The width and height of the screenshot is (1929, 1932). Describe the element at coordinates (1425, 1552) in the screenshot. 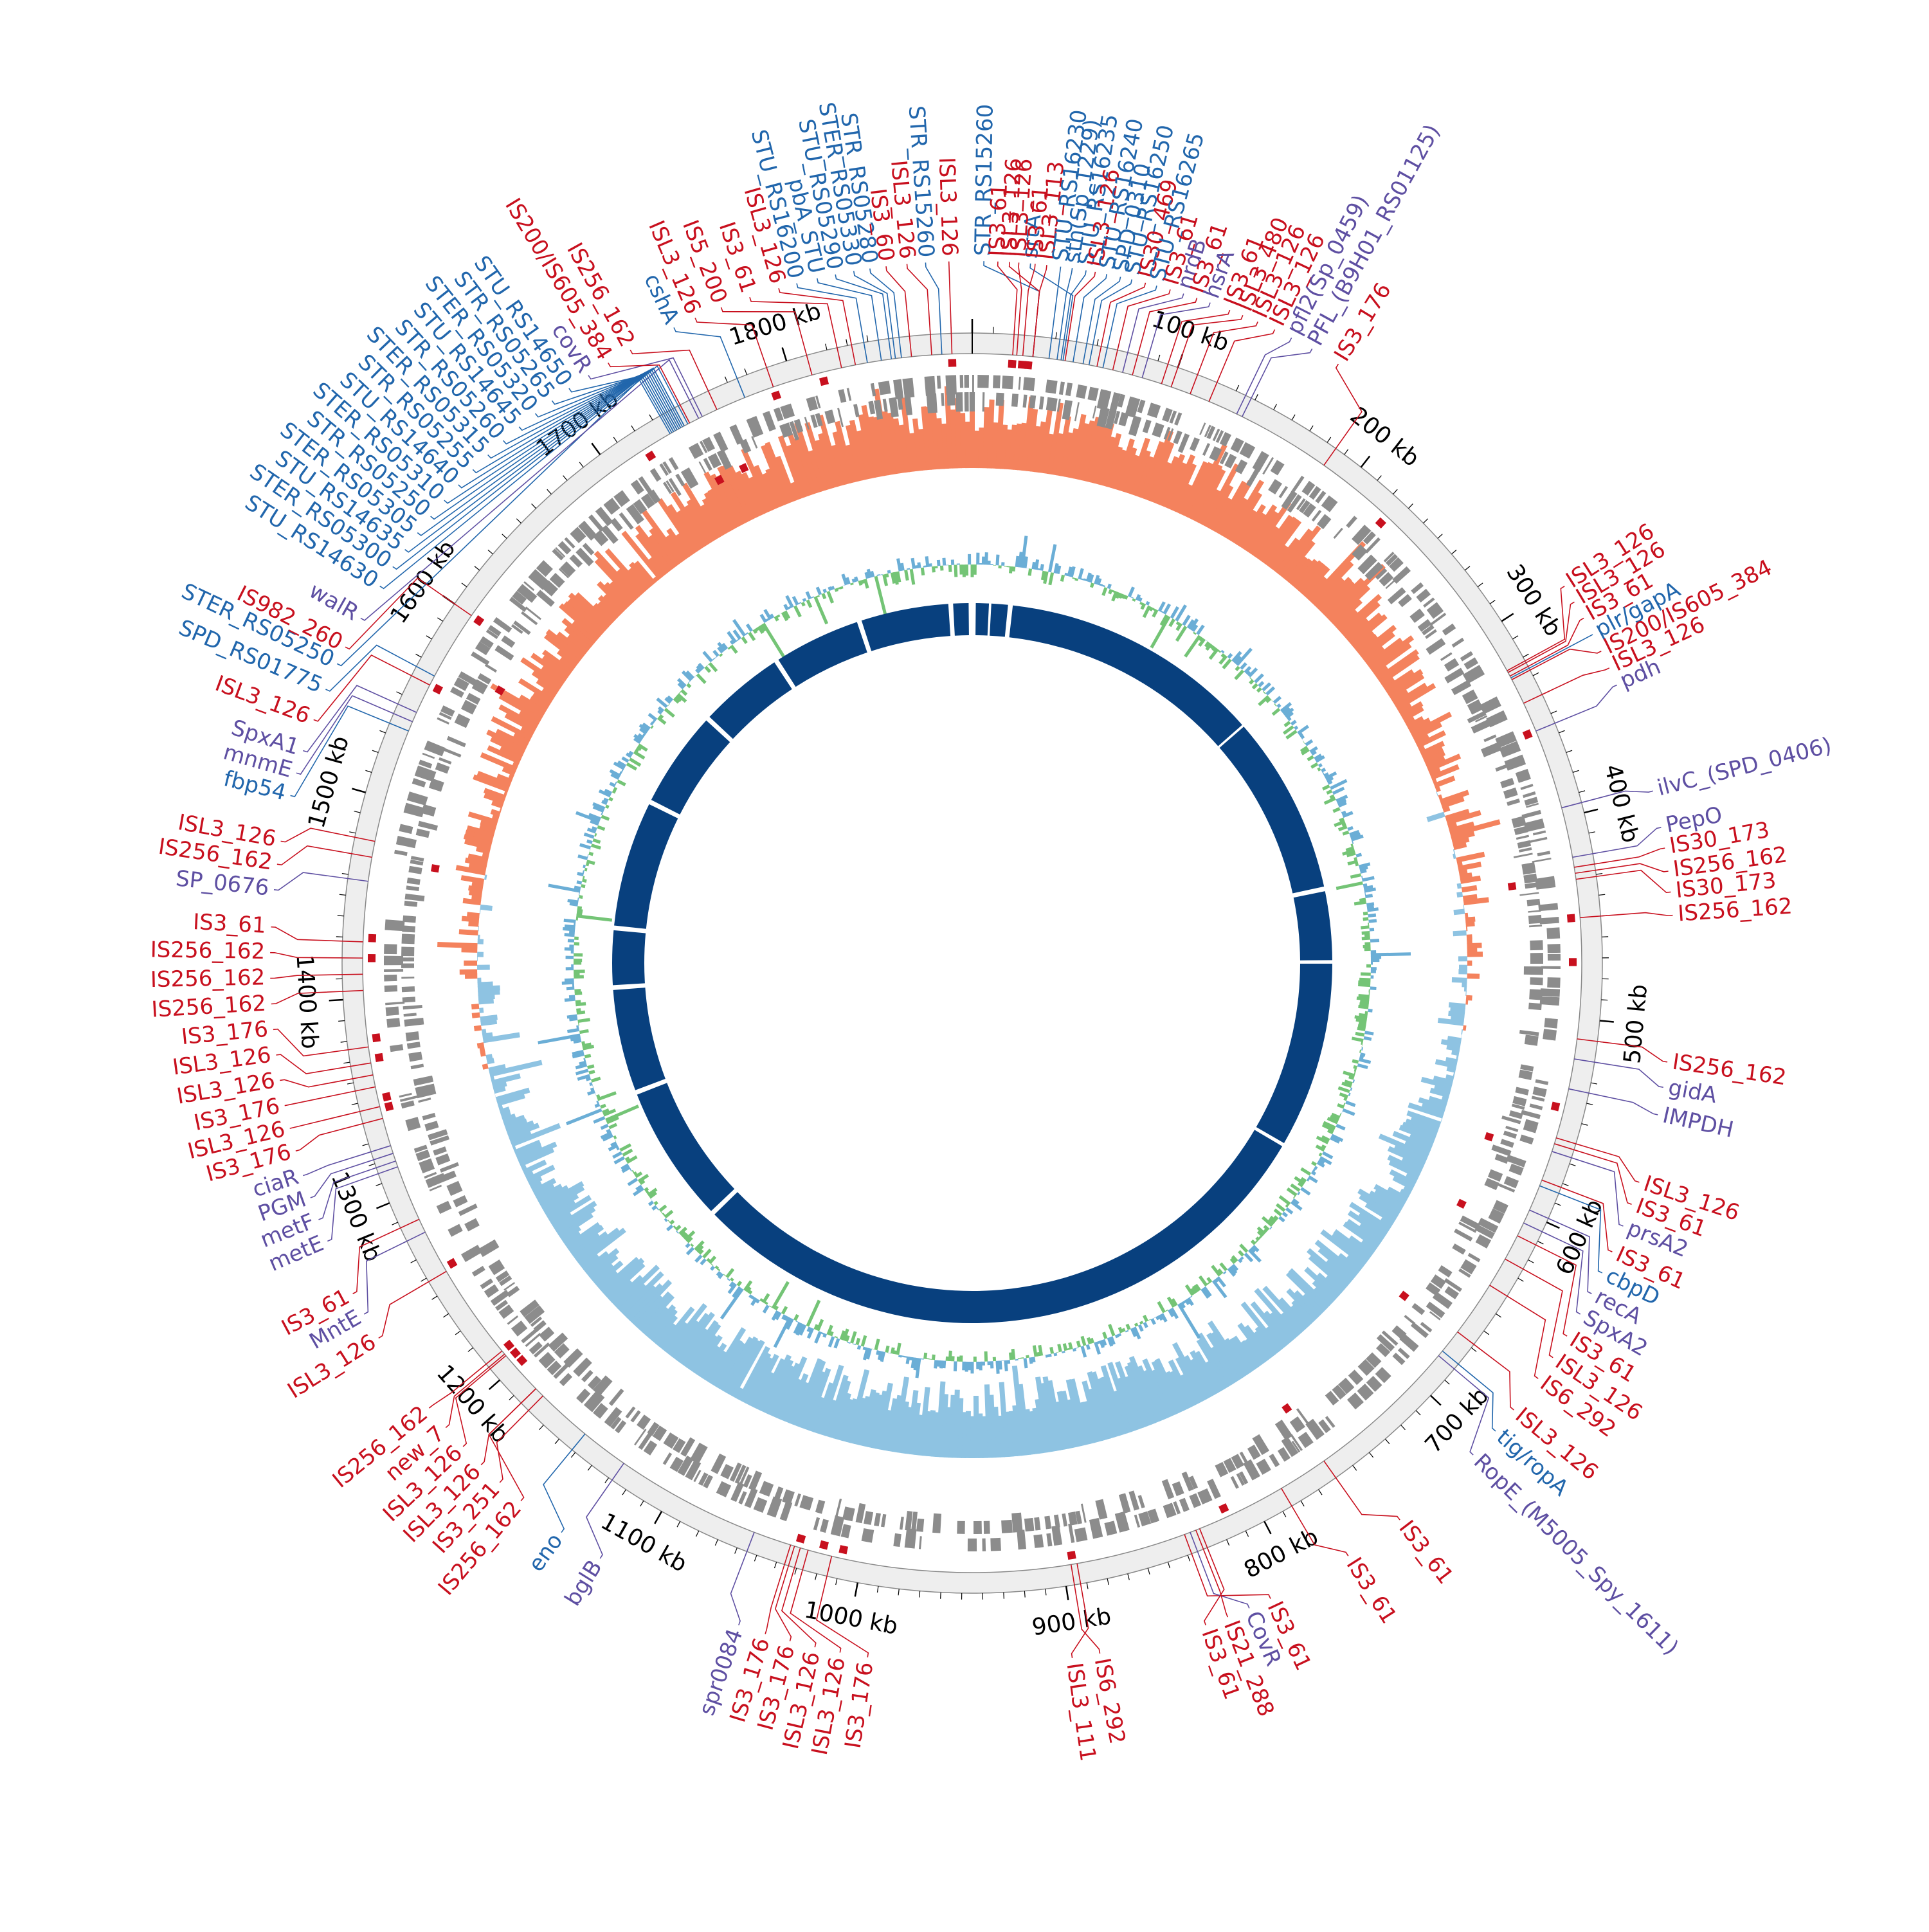

I see `gene-label: IS3_61` at that location.